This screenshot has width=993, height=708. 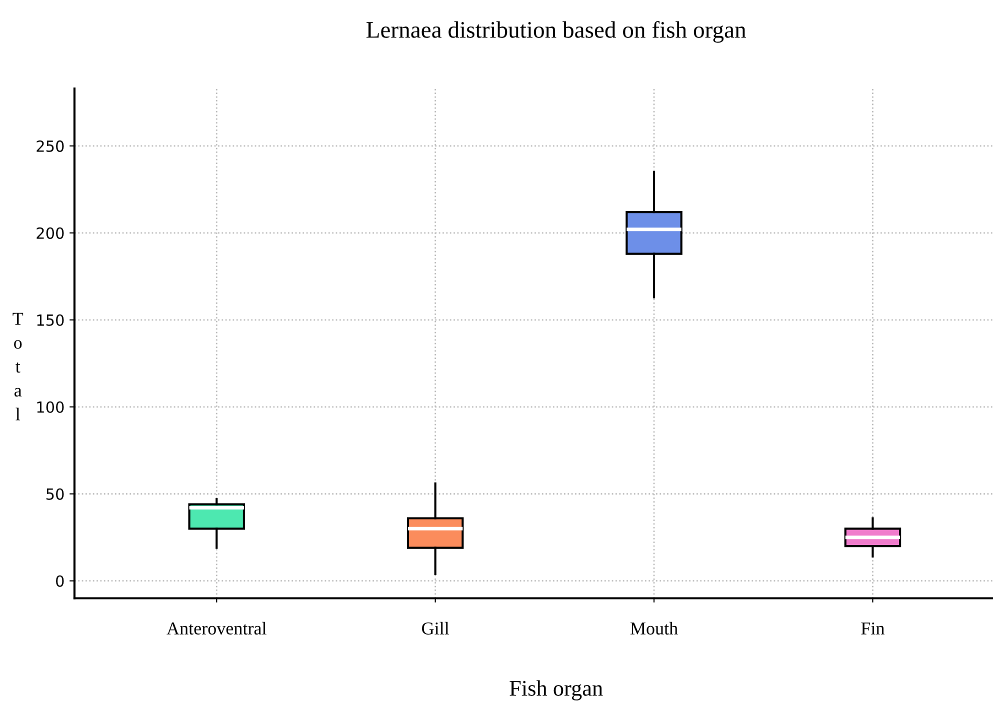 What do you see at coordinates (654, 628) in the screenshot?
I see `x-tick-label: Mouth` at bounding box center [654, 628].